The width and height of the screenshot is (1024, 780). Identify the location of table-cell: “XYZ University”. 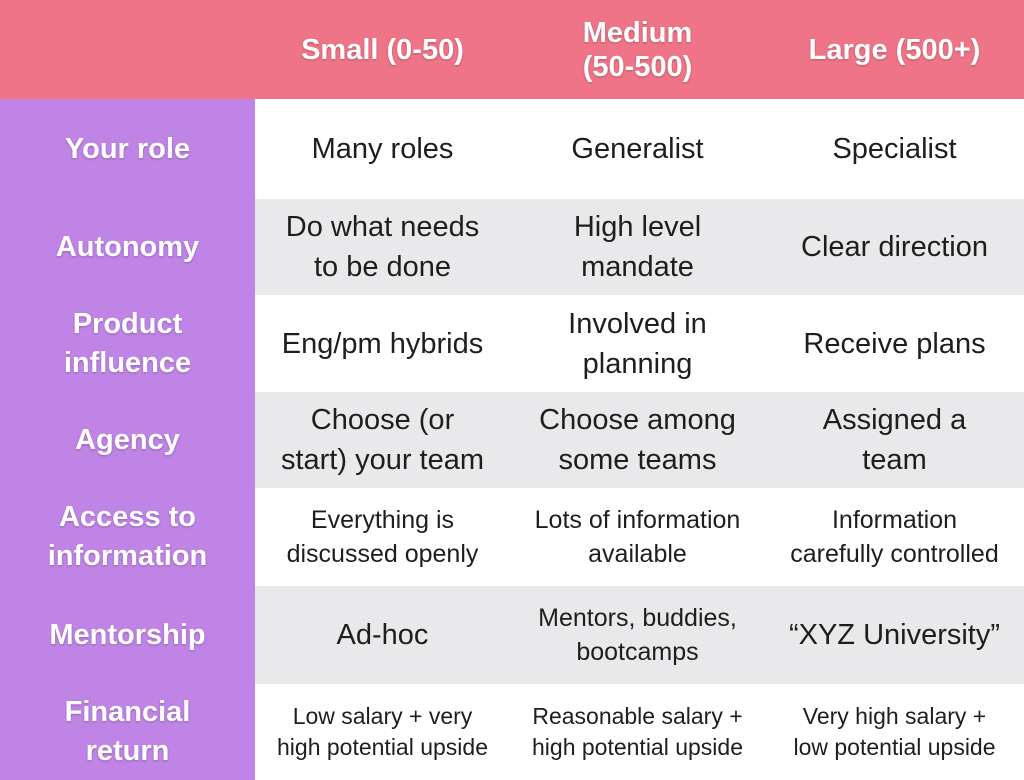
(894, 635).